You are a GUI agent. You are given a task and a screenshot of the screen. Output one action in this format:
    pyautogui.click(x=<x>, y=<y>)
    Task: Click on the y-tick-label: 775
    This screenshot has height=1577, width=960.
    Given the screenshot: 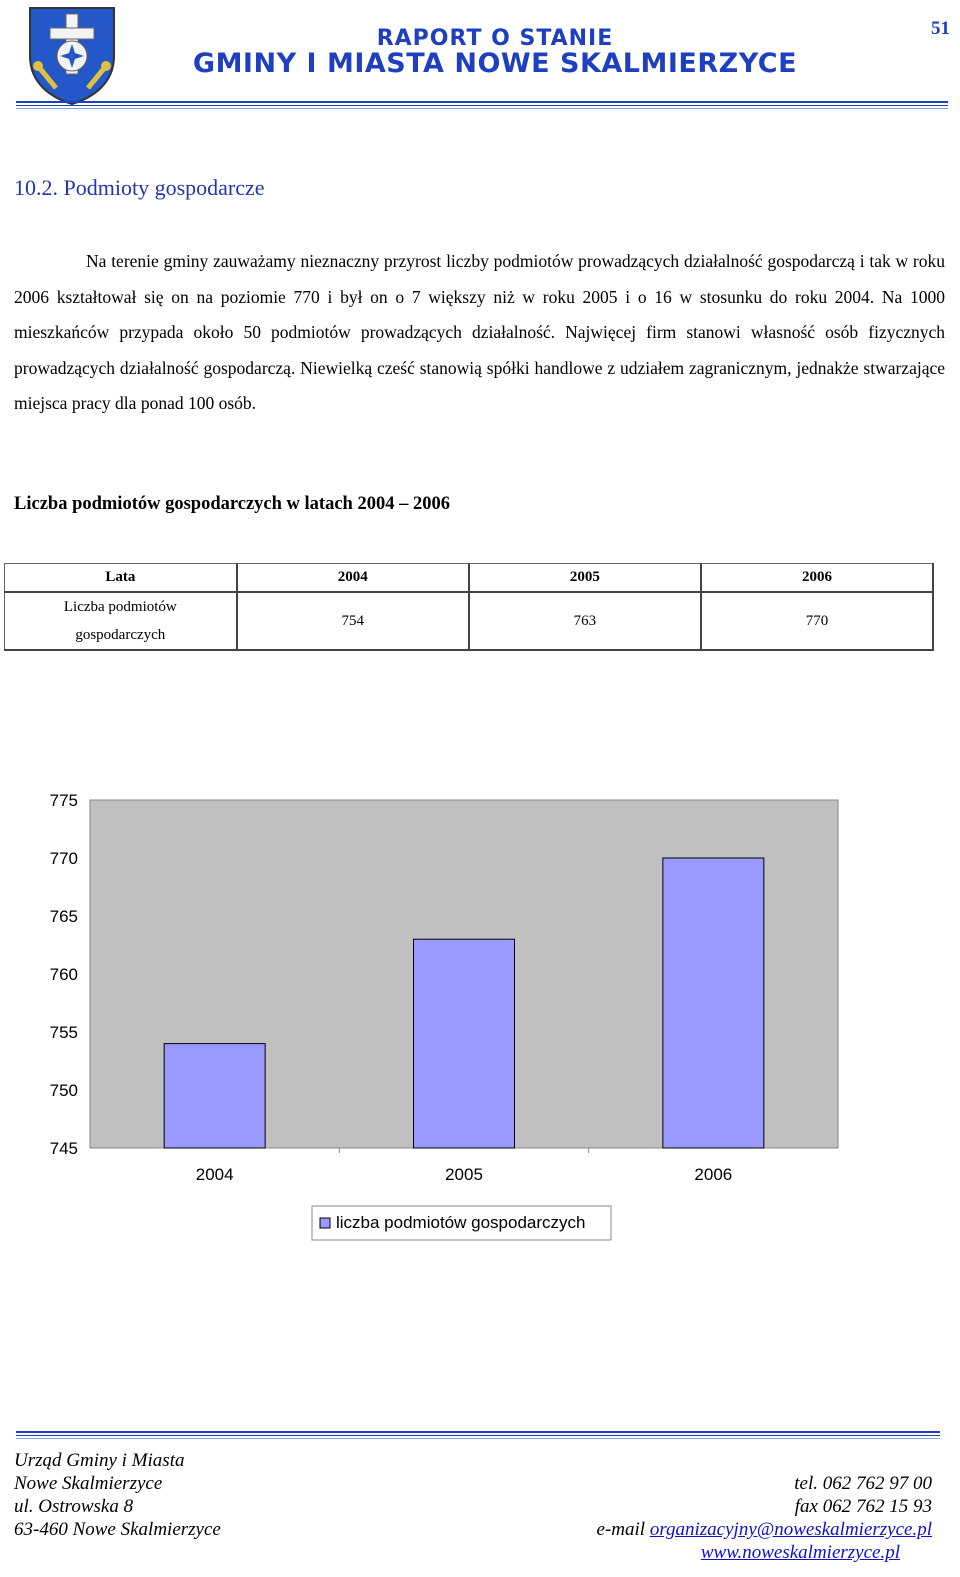 What is the action you would take?
    pyautogui.click(x=64, y=800)
    